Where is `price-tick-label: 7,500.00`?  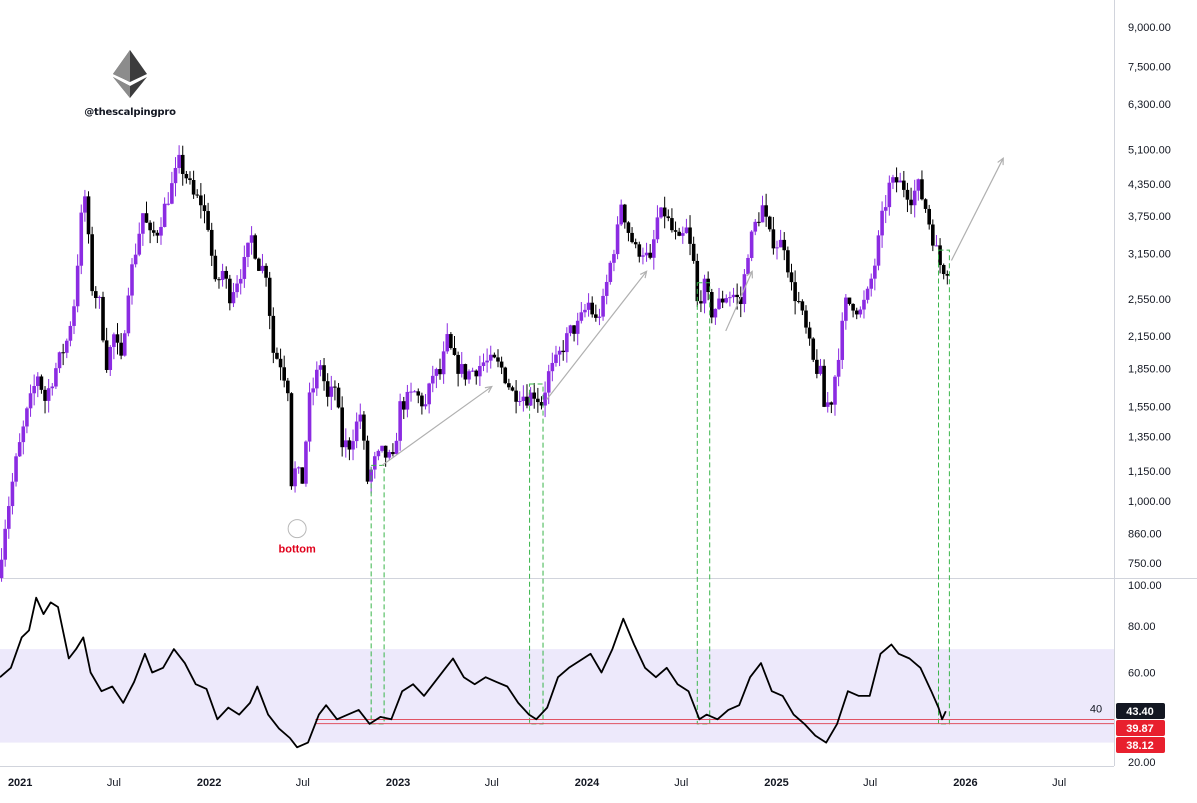 price-tick-label: 7,500.00 is located at coordinates (1149, 67).